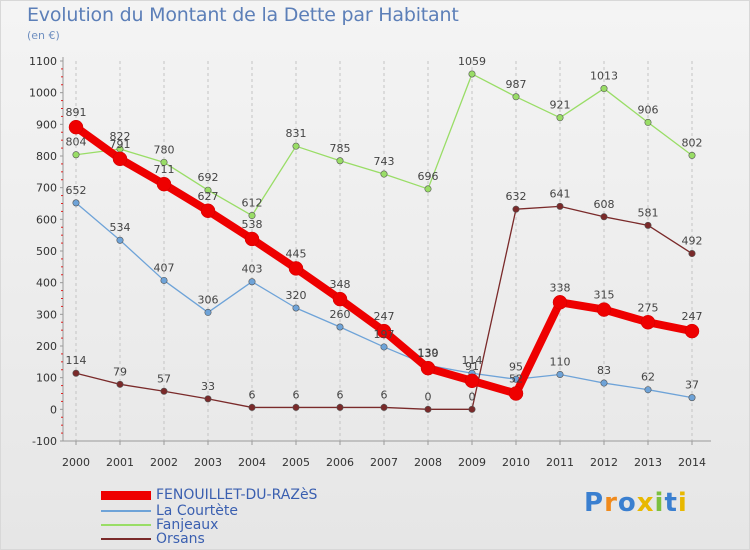 The image size is (750, 550). Describe the element at coordinates (208, 462) in the screenshot. I see `x-tick-label: 2003` at that location.